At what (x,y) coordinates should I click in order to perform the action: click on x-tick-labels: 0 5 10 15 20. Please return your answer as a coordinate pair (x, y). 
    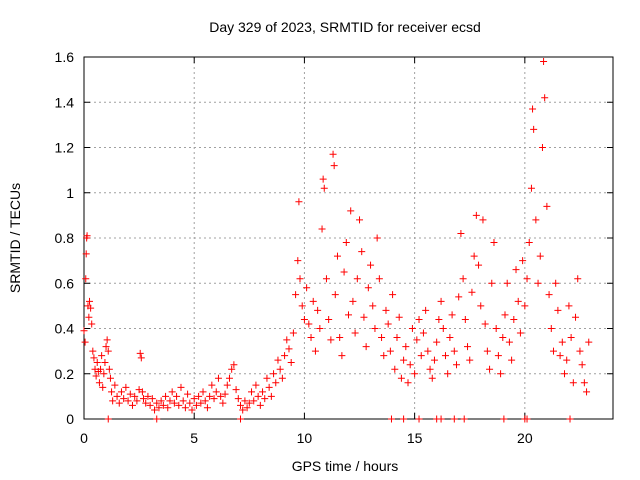
    Looking at the image, I should click on (306, 438).